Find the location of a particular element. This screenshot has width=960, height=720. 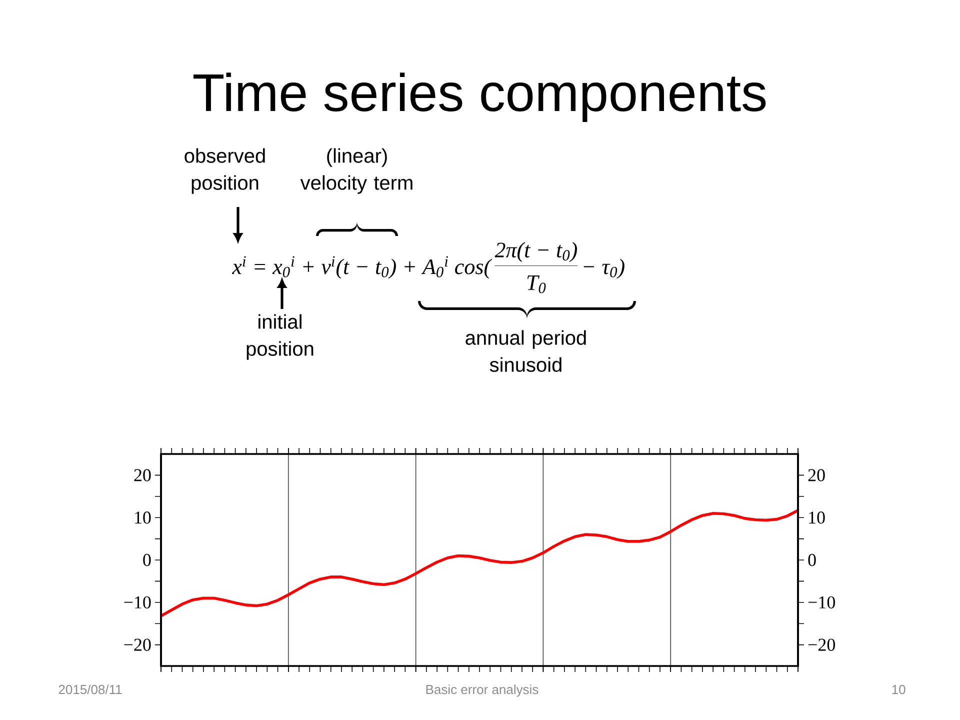

chart-title: Time series components is located at coordinates (480, 97).